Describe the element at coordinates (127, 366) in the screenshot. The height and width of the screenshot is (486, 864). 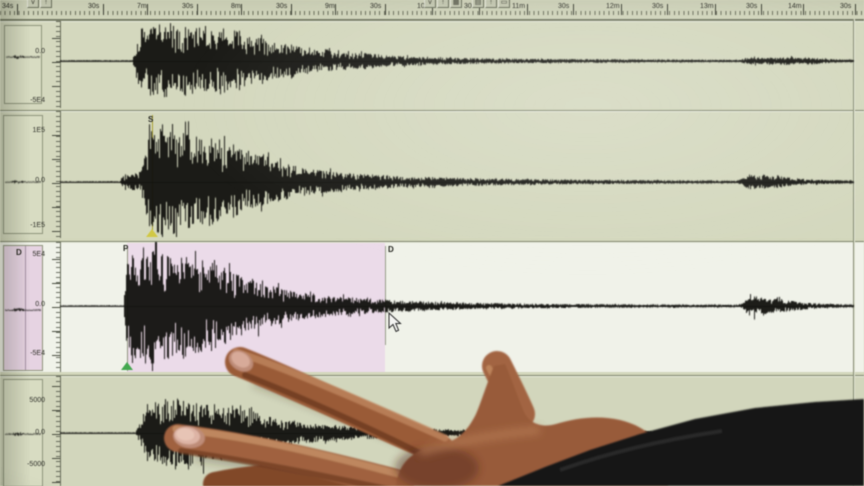
I see `phase-marker-triangle-P` at that location.